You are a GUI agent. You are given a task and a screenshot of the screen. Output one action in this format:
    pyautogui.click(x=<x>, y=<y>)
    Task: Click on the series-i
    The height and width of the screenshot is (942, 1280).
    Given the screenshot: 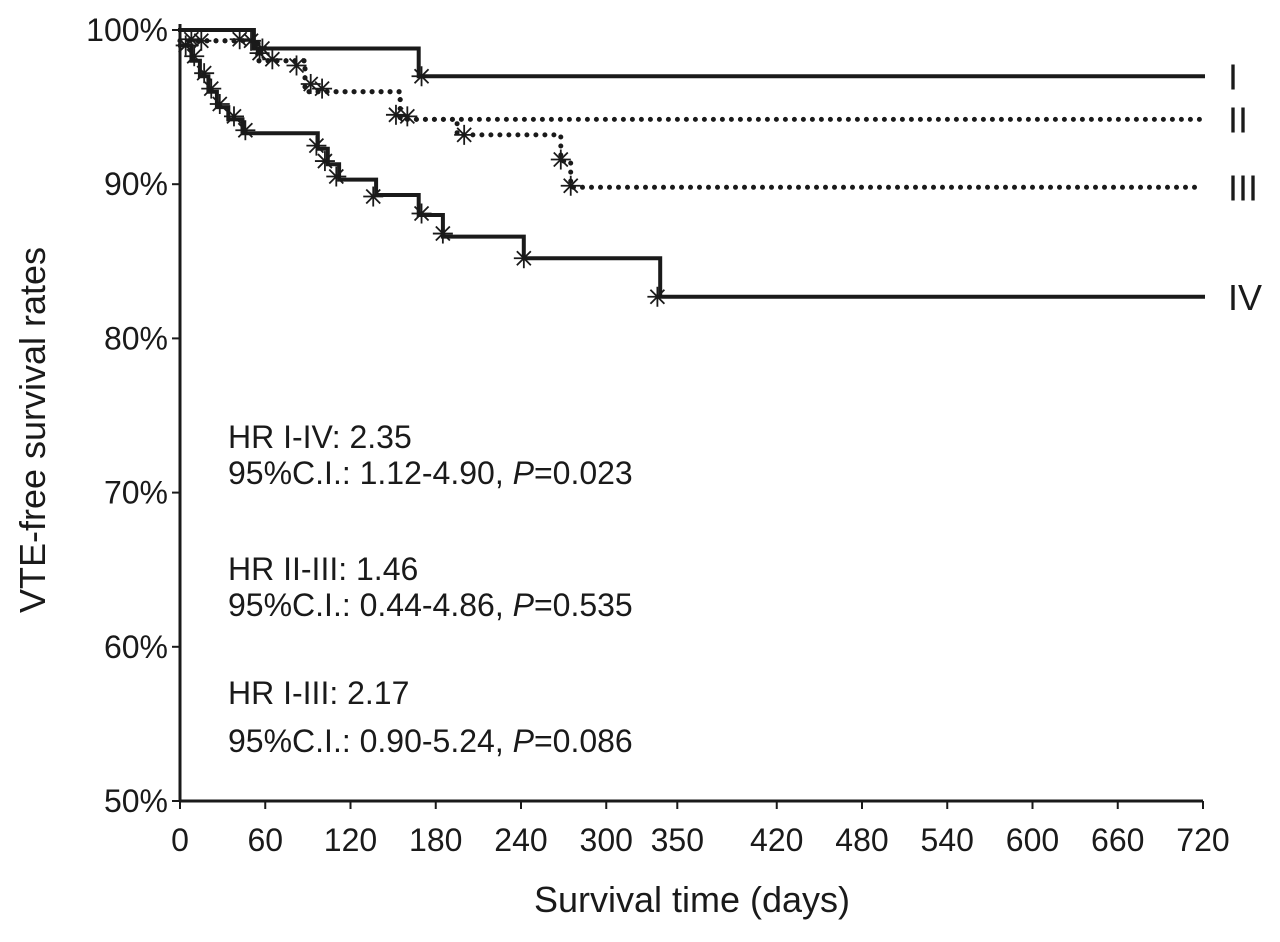 What is the action you would take?
    pyautogui.click(x=691, y=57)
    